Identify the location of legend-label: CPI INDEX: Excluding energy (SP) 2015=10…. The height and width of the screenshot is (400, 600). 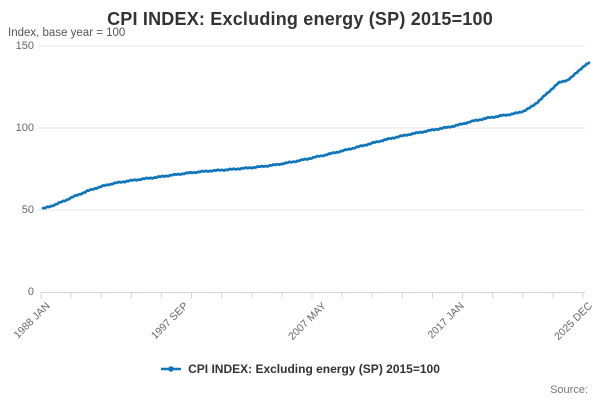
(314, 369).